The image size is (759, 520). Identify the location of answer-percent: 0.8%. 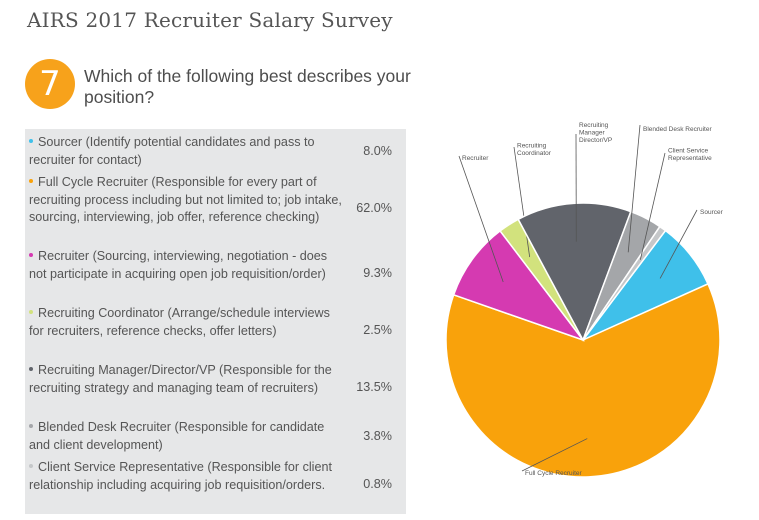
(377, 484).